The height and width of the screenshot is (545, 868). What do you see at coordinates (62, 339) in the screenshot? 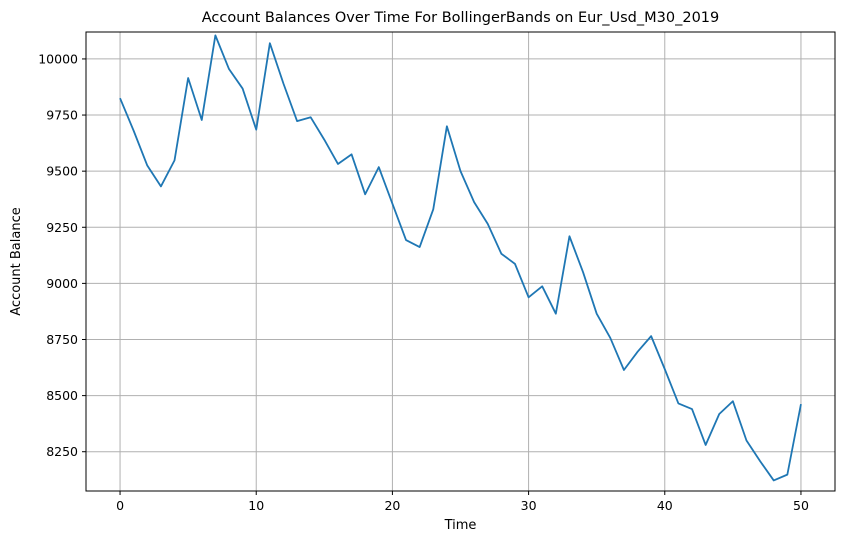
I see `y-tick-label: 8750` at bounding box center [62, 339].